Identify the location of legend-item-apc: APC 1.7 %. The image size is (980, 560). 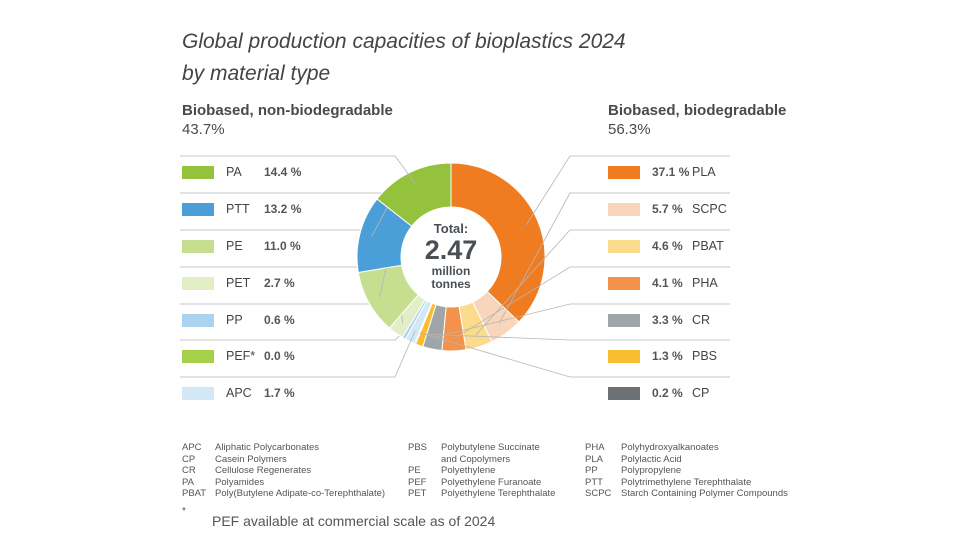
(238, 393).